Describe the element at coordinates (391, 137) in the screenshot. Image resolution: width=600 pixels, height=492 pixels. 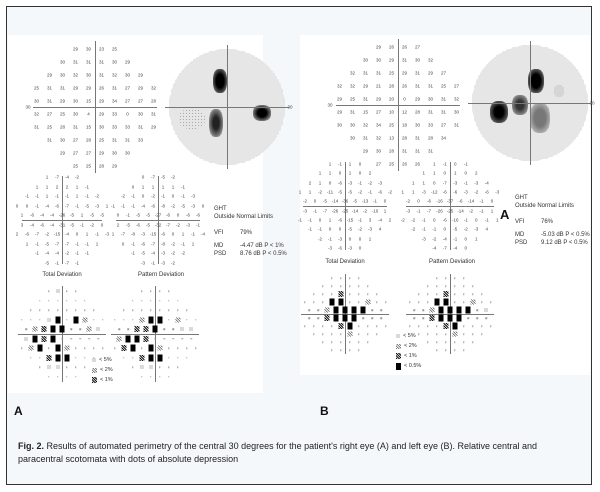
I see `threshold-b-value: 13` at that location.